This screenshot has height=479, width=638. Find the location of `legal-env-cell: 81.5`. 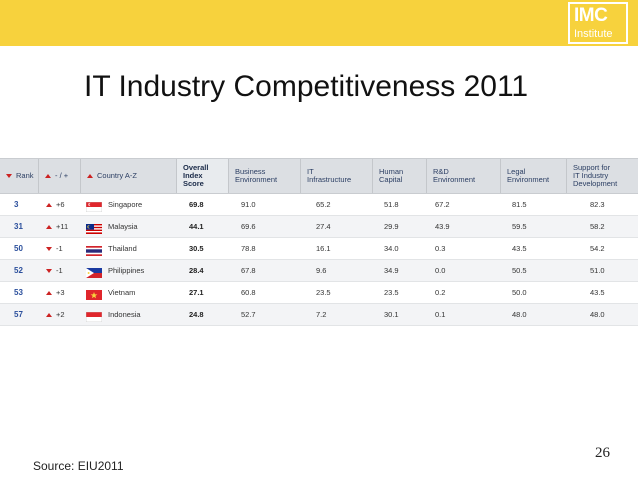

legal-env-cell: 81.5 is located at coordinates (519, 204).